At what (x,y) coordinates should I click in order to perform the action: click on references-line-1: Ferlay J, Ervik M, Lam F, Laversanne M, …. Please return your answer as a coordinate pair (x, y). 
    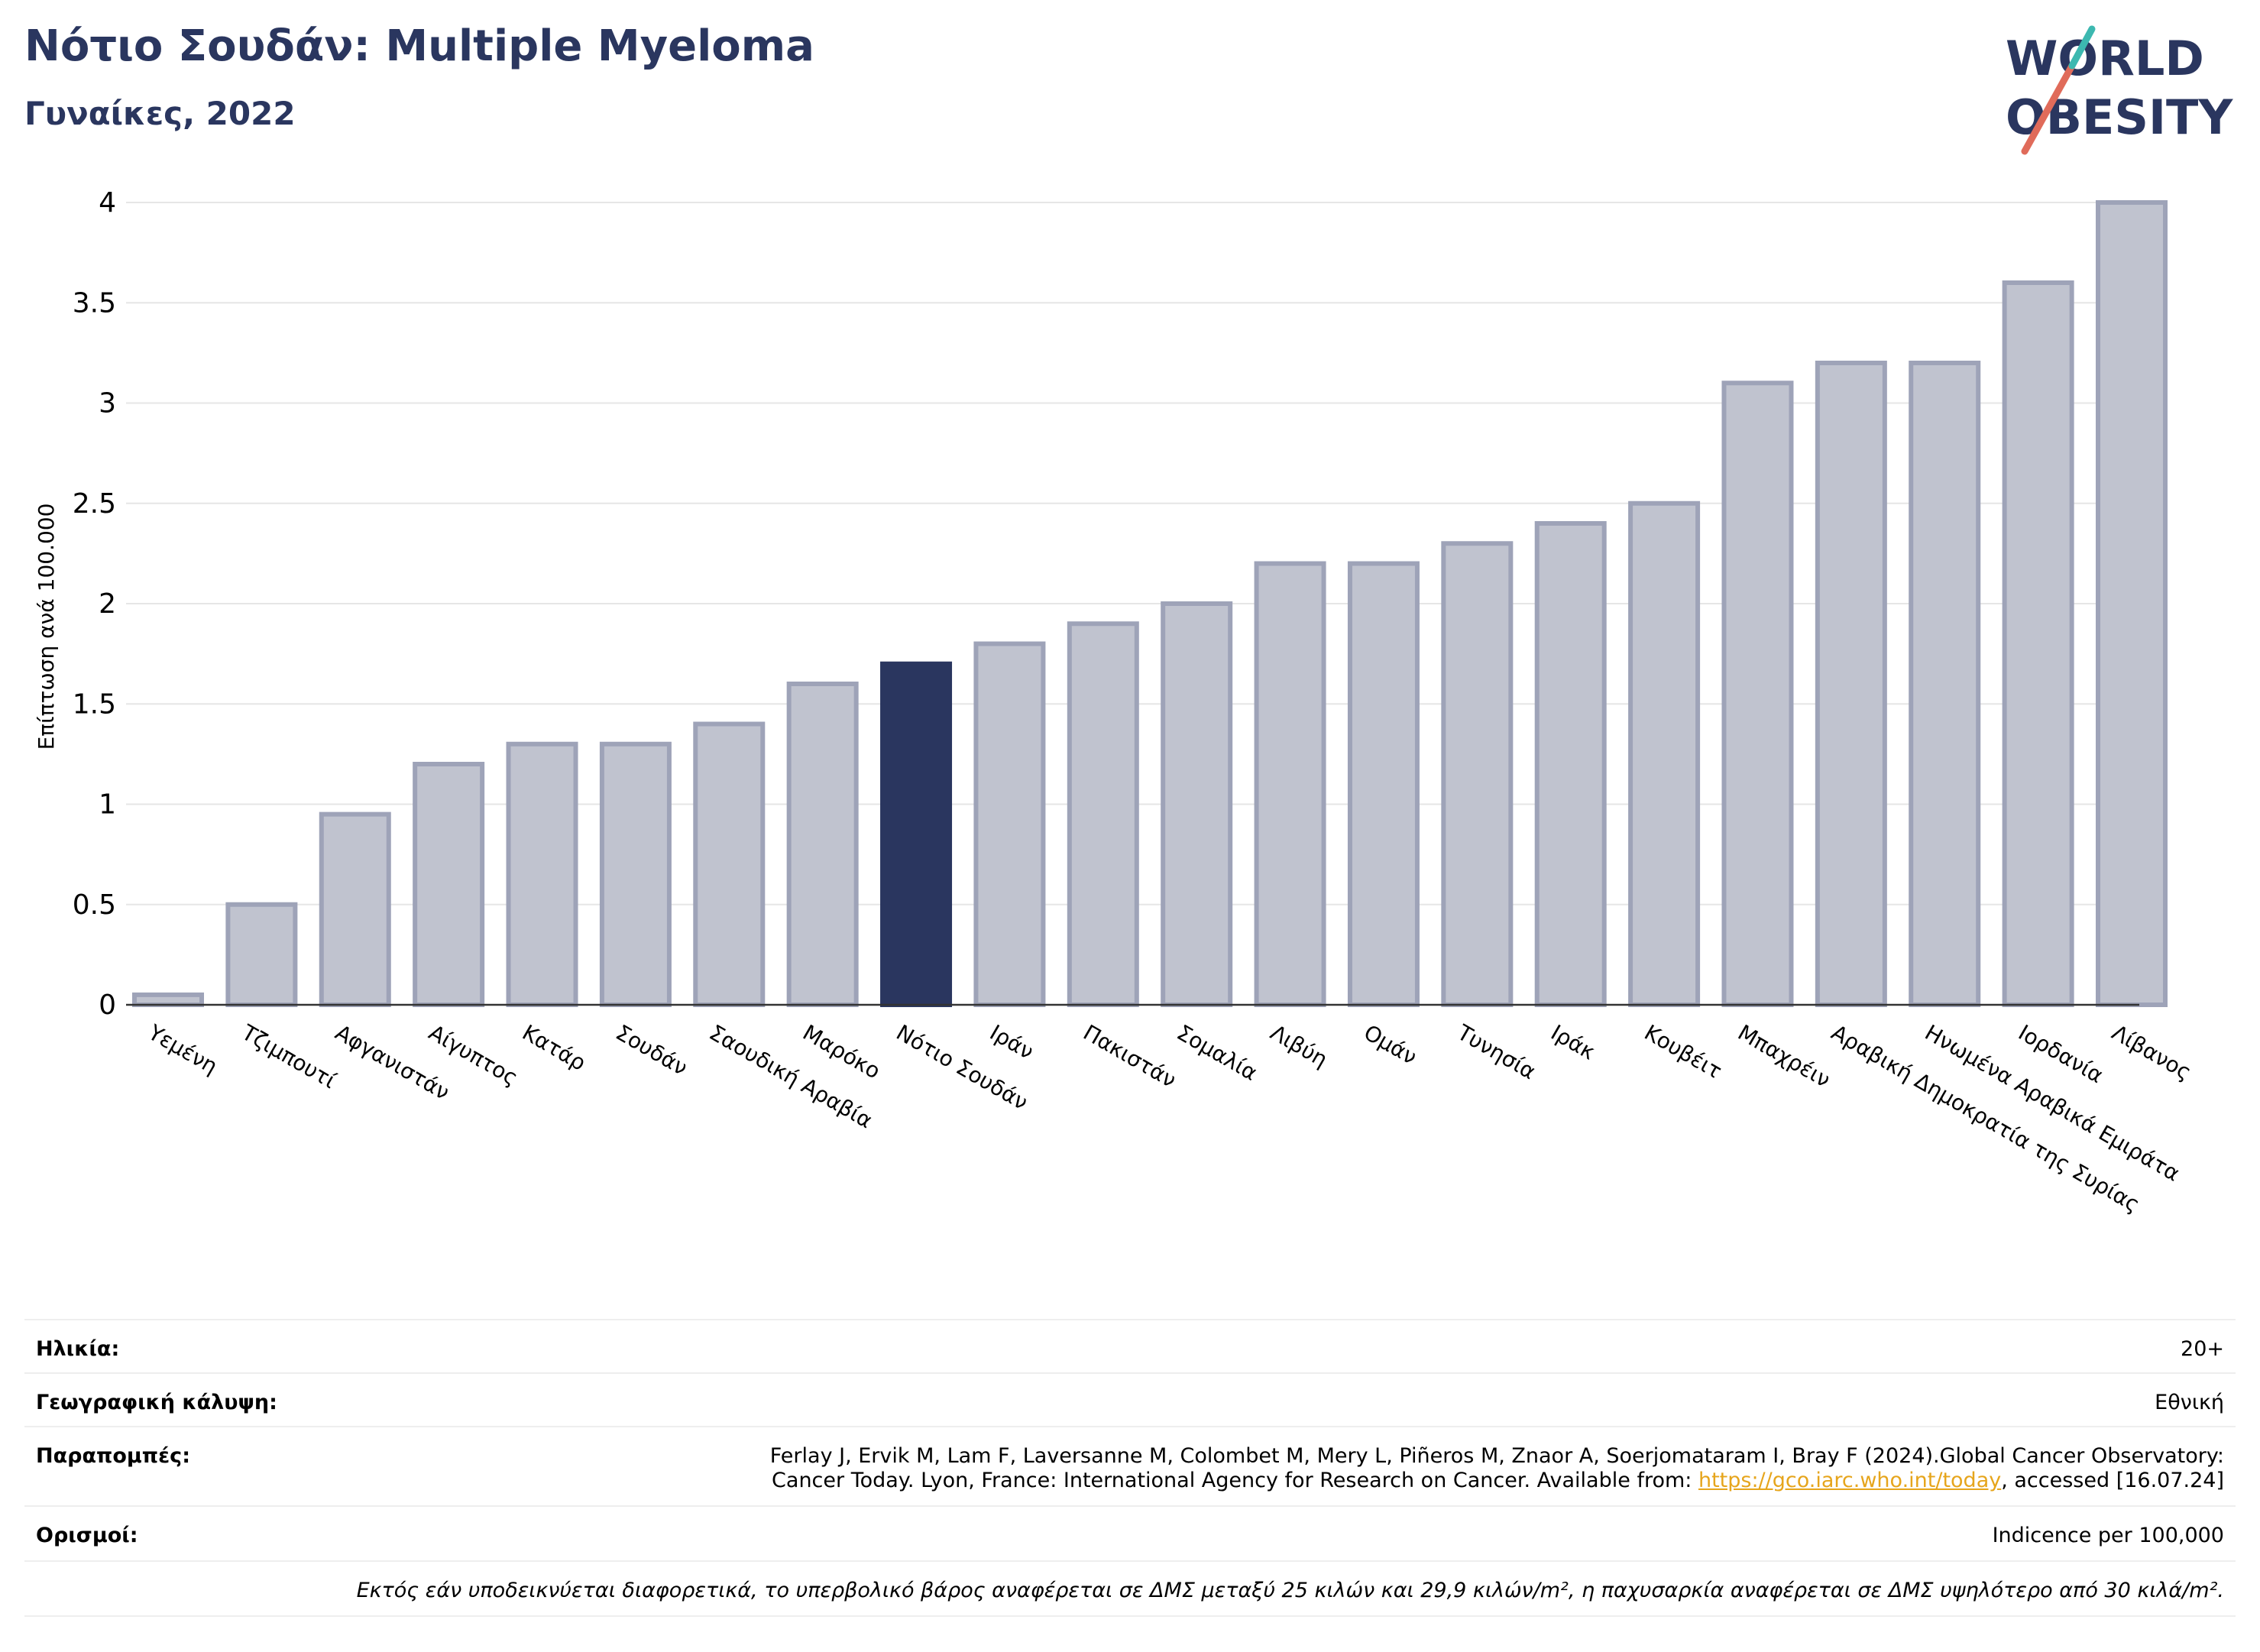
    Looking at the image, I should click on (1496, 1456).